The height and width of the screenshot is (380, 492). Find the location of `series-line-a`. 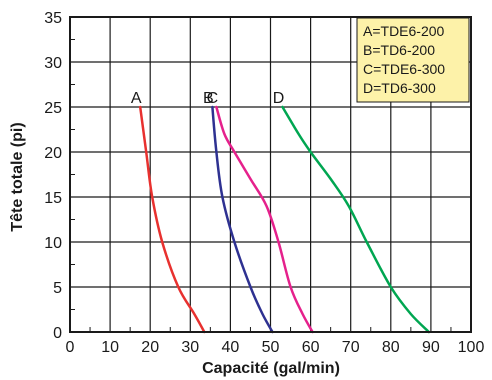

series-line-a is located at coordinates (172, 219).